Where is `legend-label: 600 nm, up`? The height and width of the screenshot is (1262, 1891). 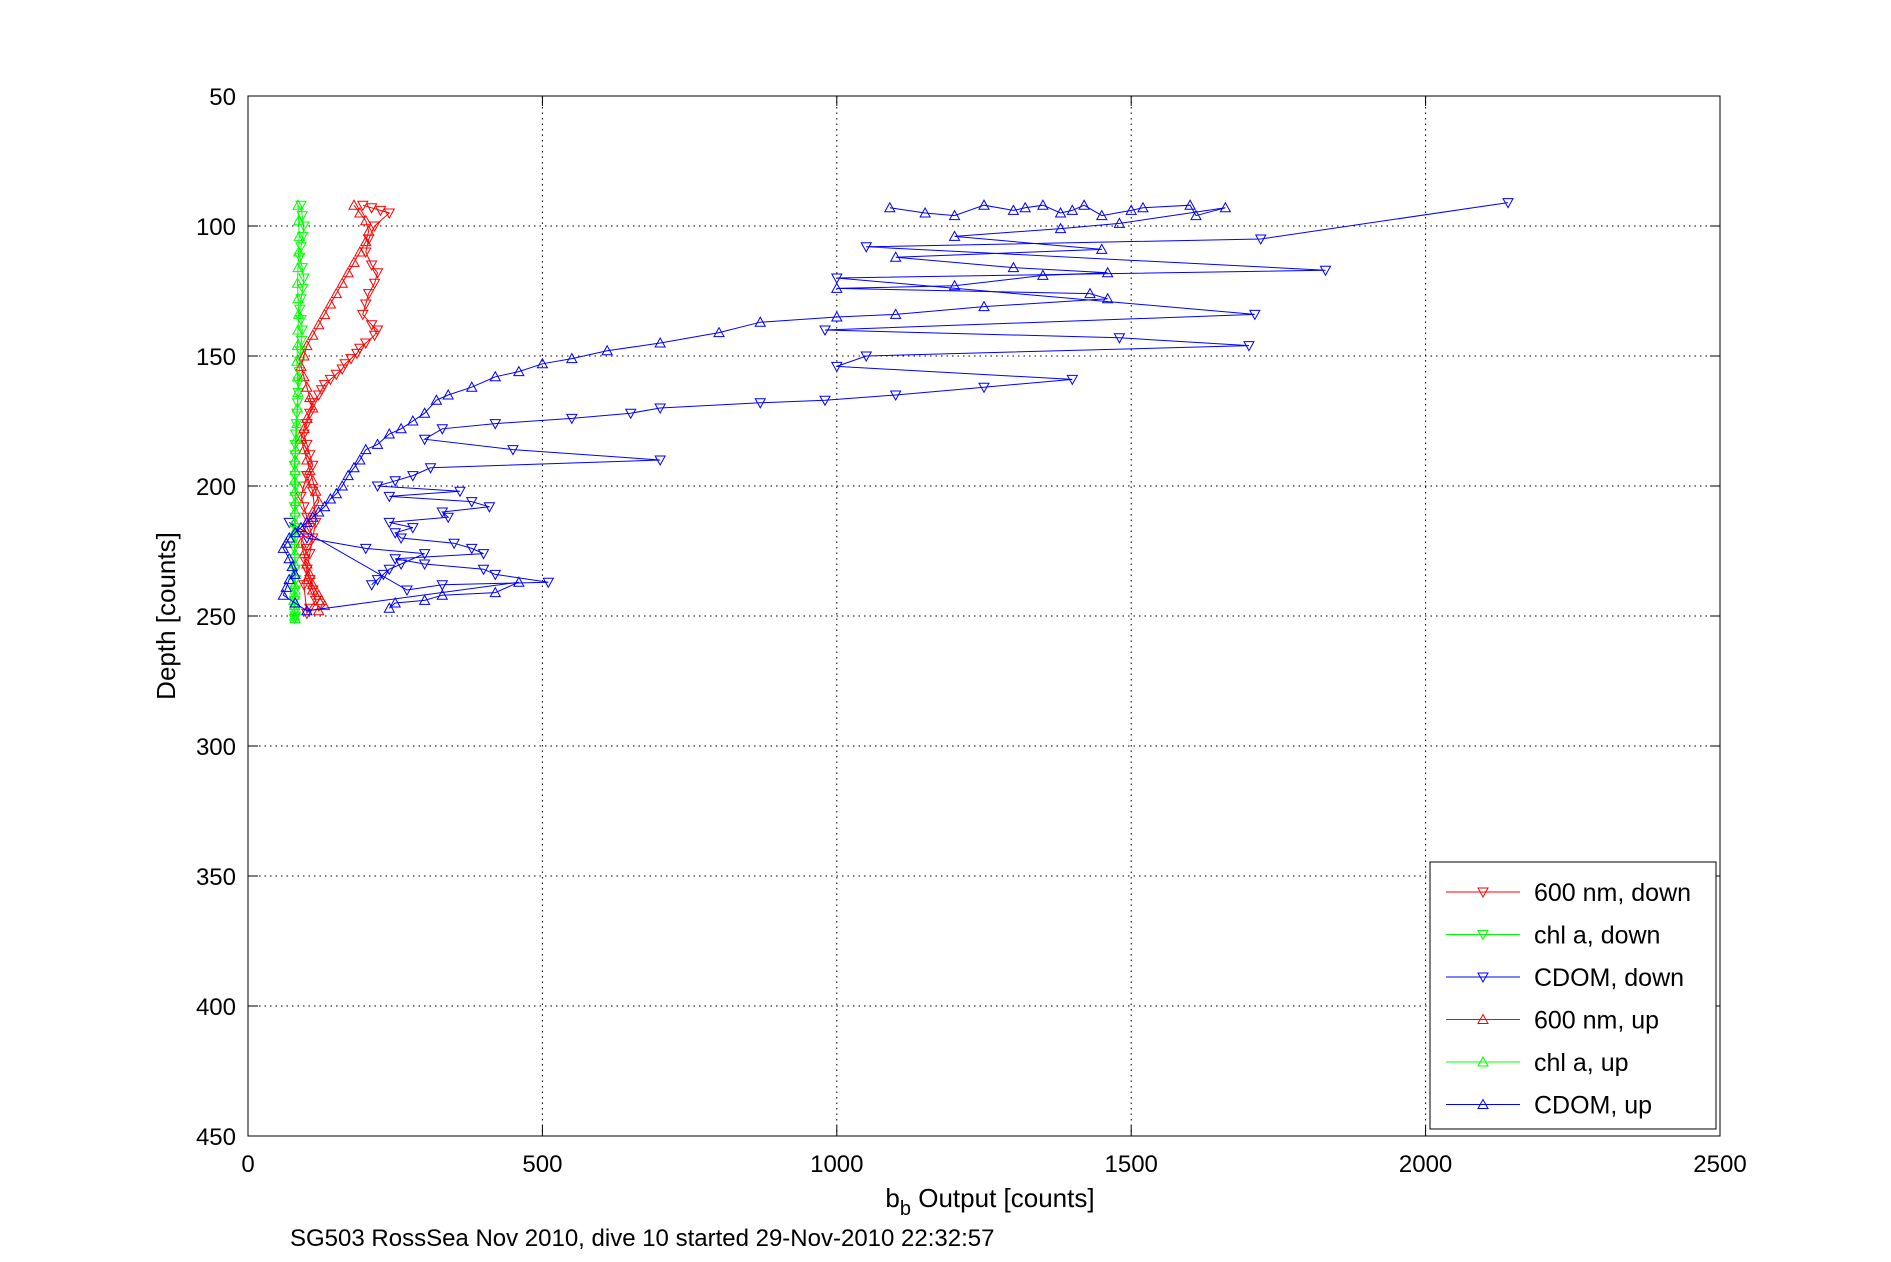 legend-label: 600 nm, up is located at coordinates (1596, 1021).